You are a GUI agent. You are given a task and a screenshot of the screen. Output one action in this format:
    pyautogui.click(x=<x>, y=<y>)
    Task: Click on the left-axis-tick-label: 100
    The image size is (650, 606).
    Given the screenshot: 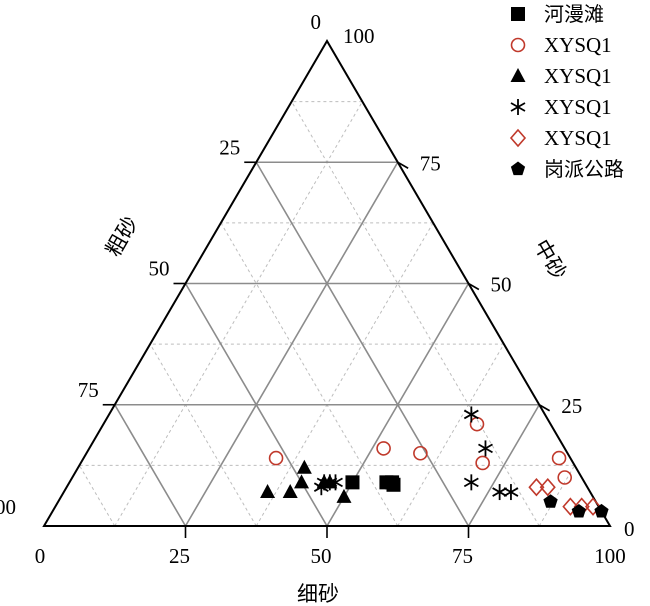 What is the action you would take?
    pyautogui.click(x=8, y=507)
    